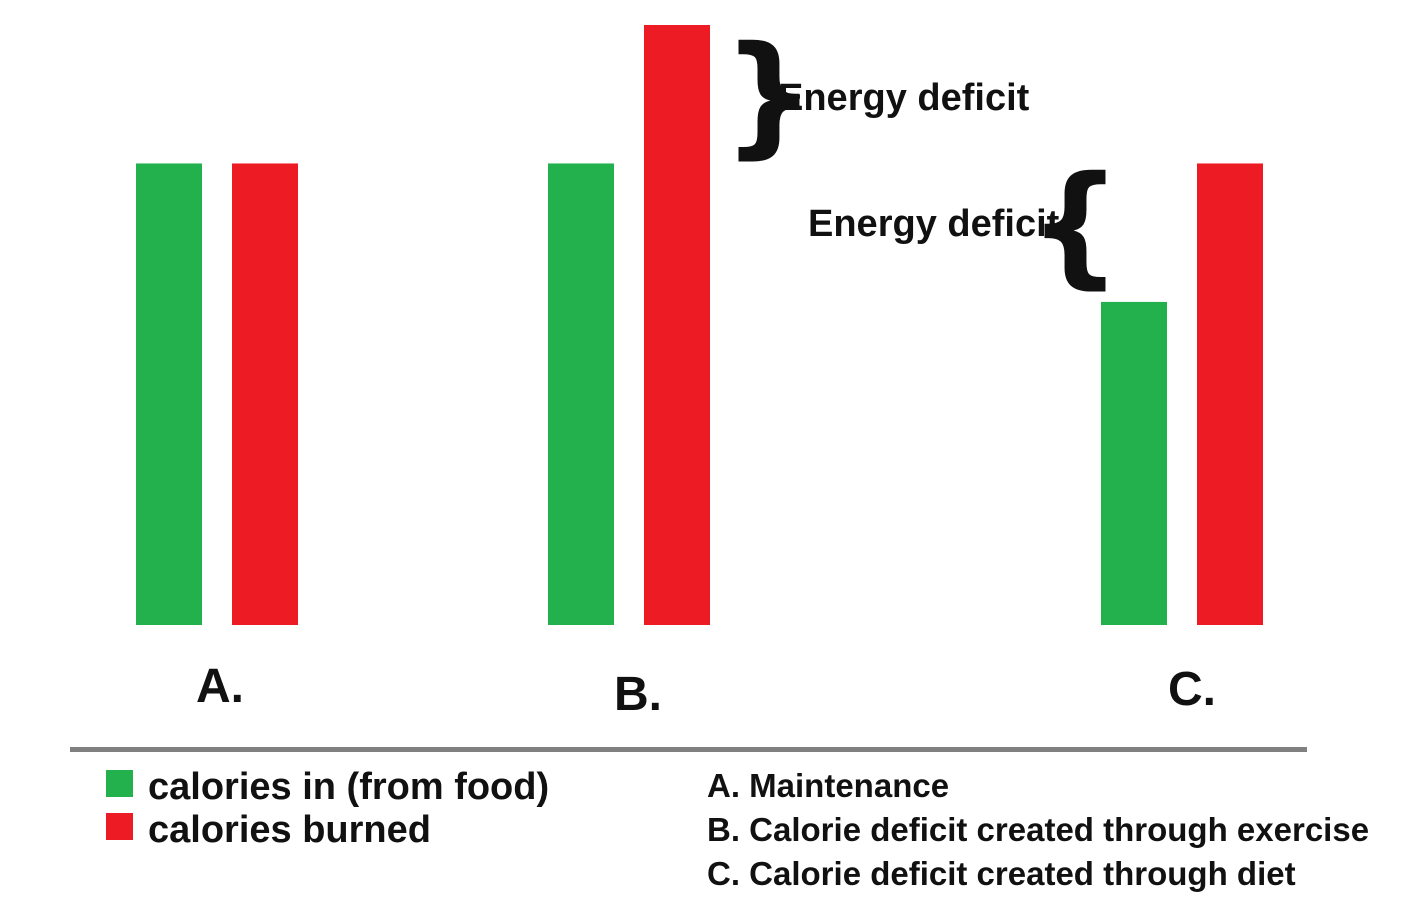 The height and width of the screenshot is (907, 1423). What do you see at coordinates (1075, 225) in the screenshot?
I see `brace-c-icon: {` at bounding box center [1075, 225].